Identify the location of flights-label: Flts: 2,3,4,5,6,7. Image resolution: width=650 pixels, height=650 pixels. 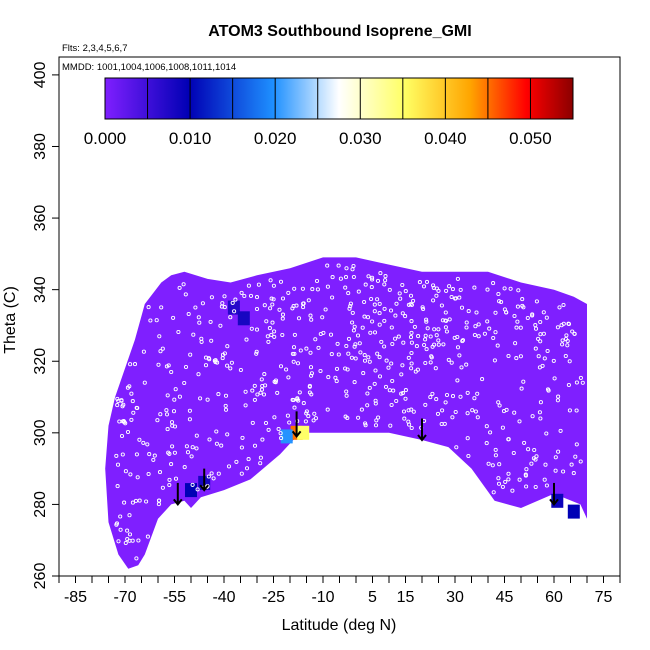
(94, 48).